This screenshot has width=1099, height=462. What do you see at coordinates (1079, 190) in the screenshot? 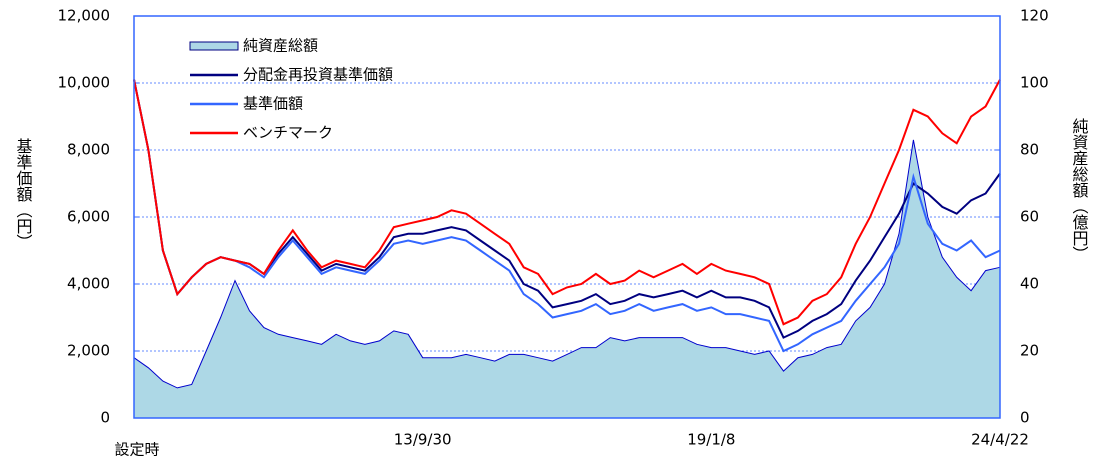
I see `y2-axis-title: 純資産総額（億円）` at bounding box center [1079, 190].